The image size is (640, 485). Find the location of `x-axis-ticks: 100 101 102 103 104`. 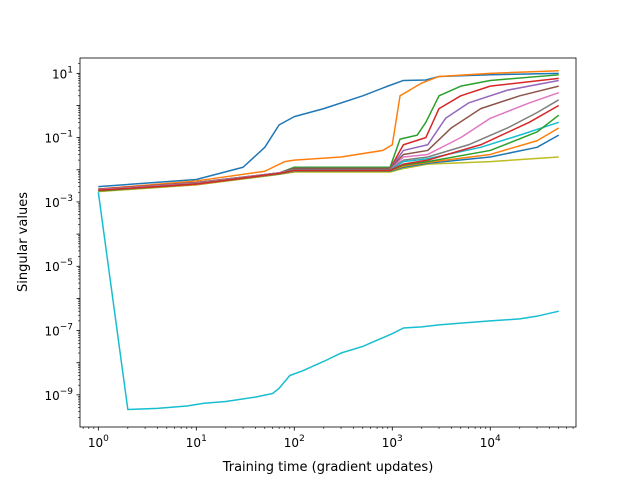

x-axis-ticks: 100 101 102 103 104 is located at coordinates (328, 438).